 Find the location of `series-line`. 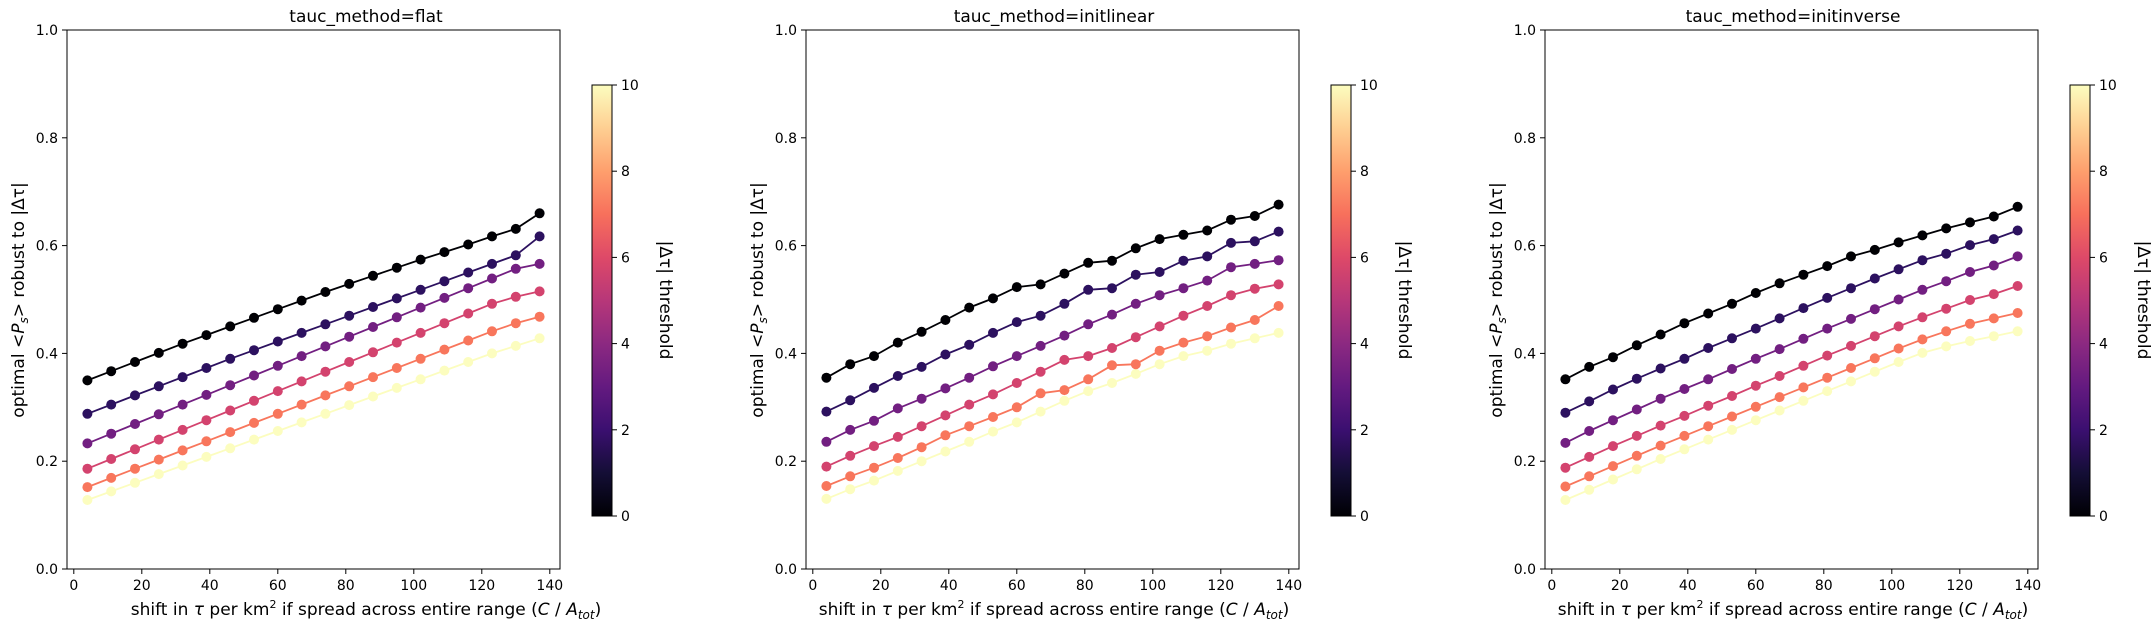

series-line is located at coordinates (1791, 321).